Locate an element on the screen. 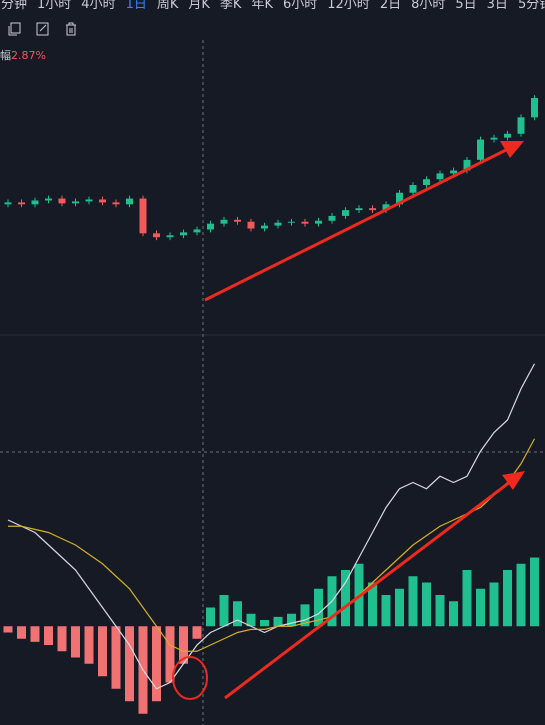 The width and height of the screenshot is (545, 725). change-readout: 幅2.87% is located at coordinates (23, 55).